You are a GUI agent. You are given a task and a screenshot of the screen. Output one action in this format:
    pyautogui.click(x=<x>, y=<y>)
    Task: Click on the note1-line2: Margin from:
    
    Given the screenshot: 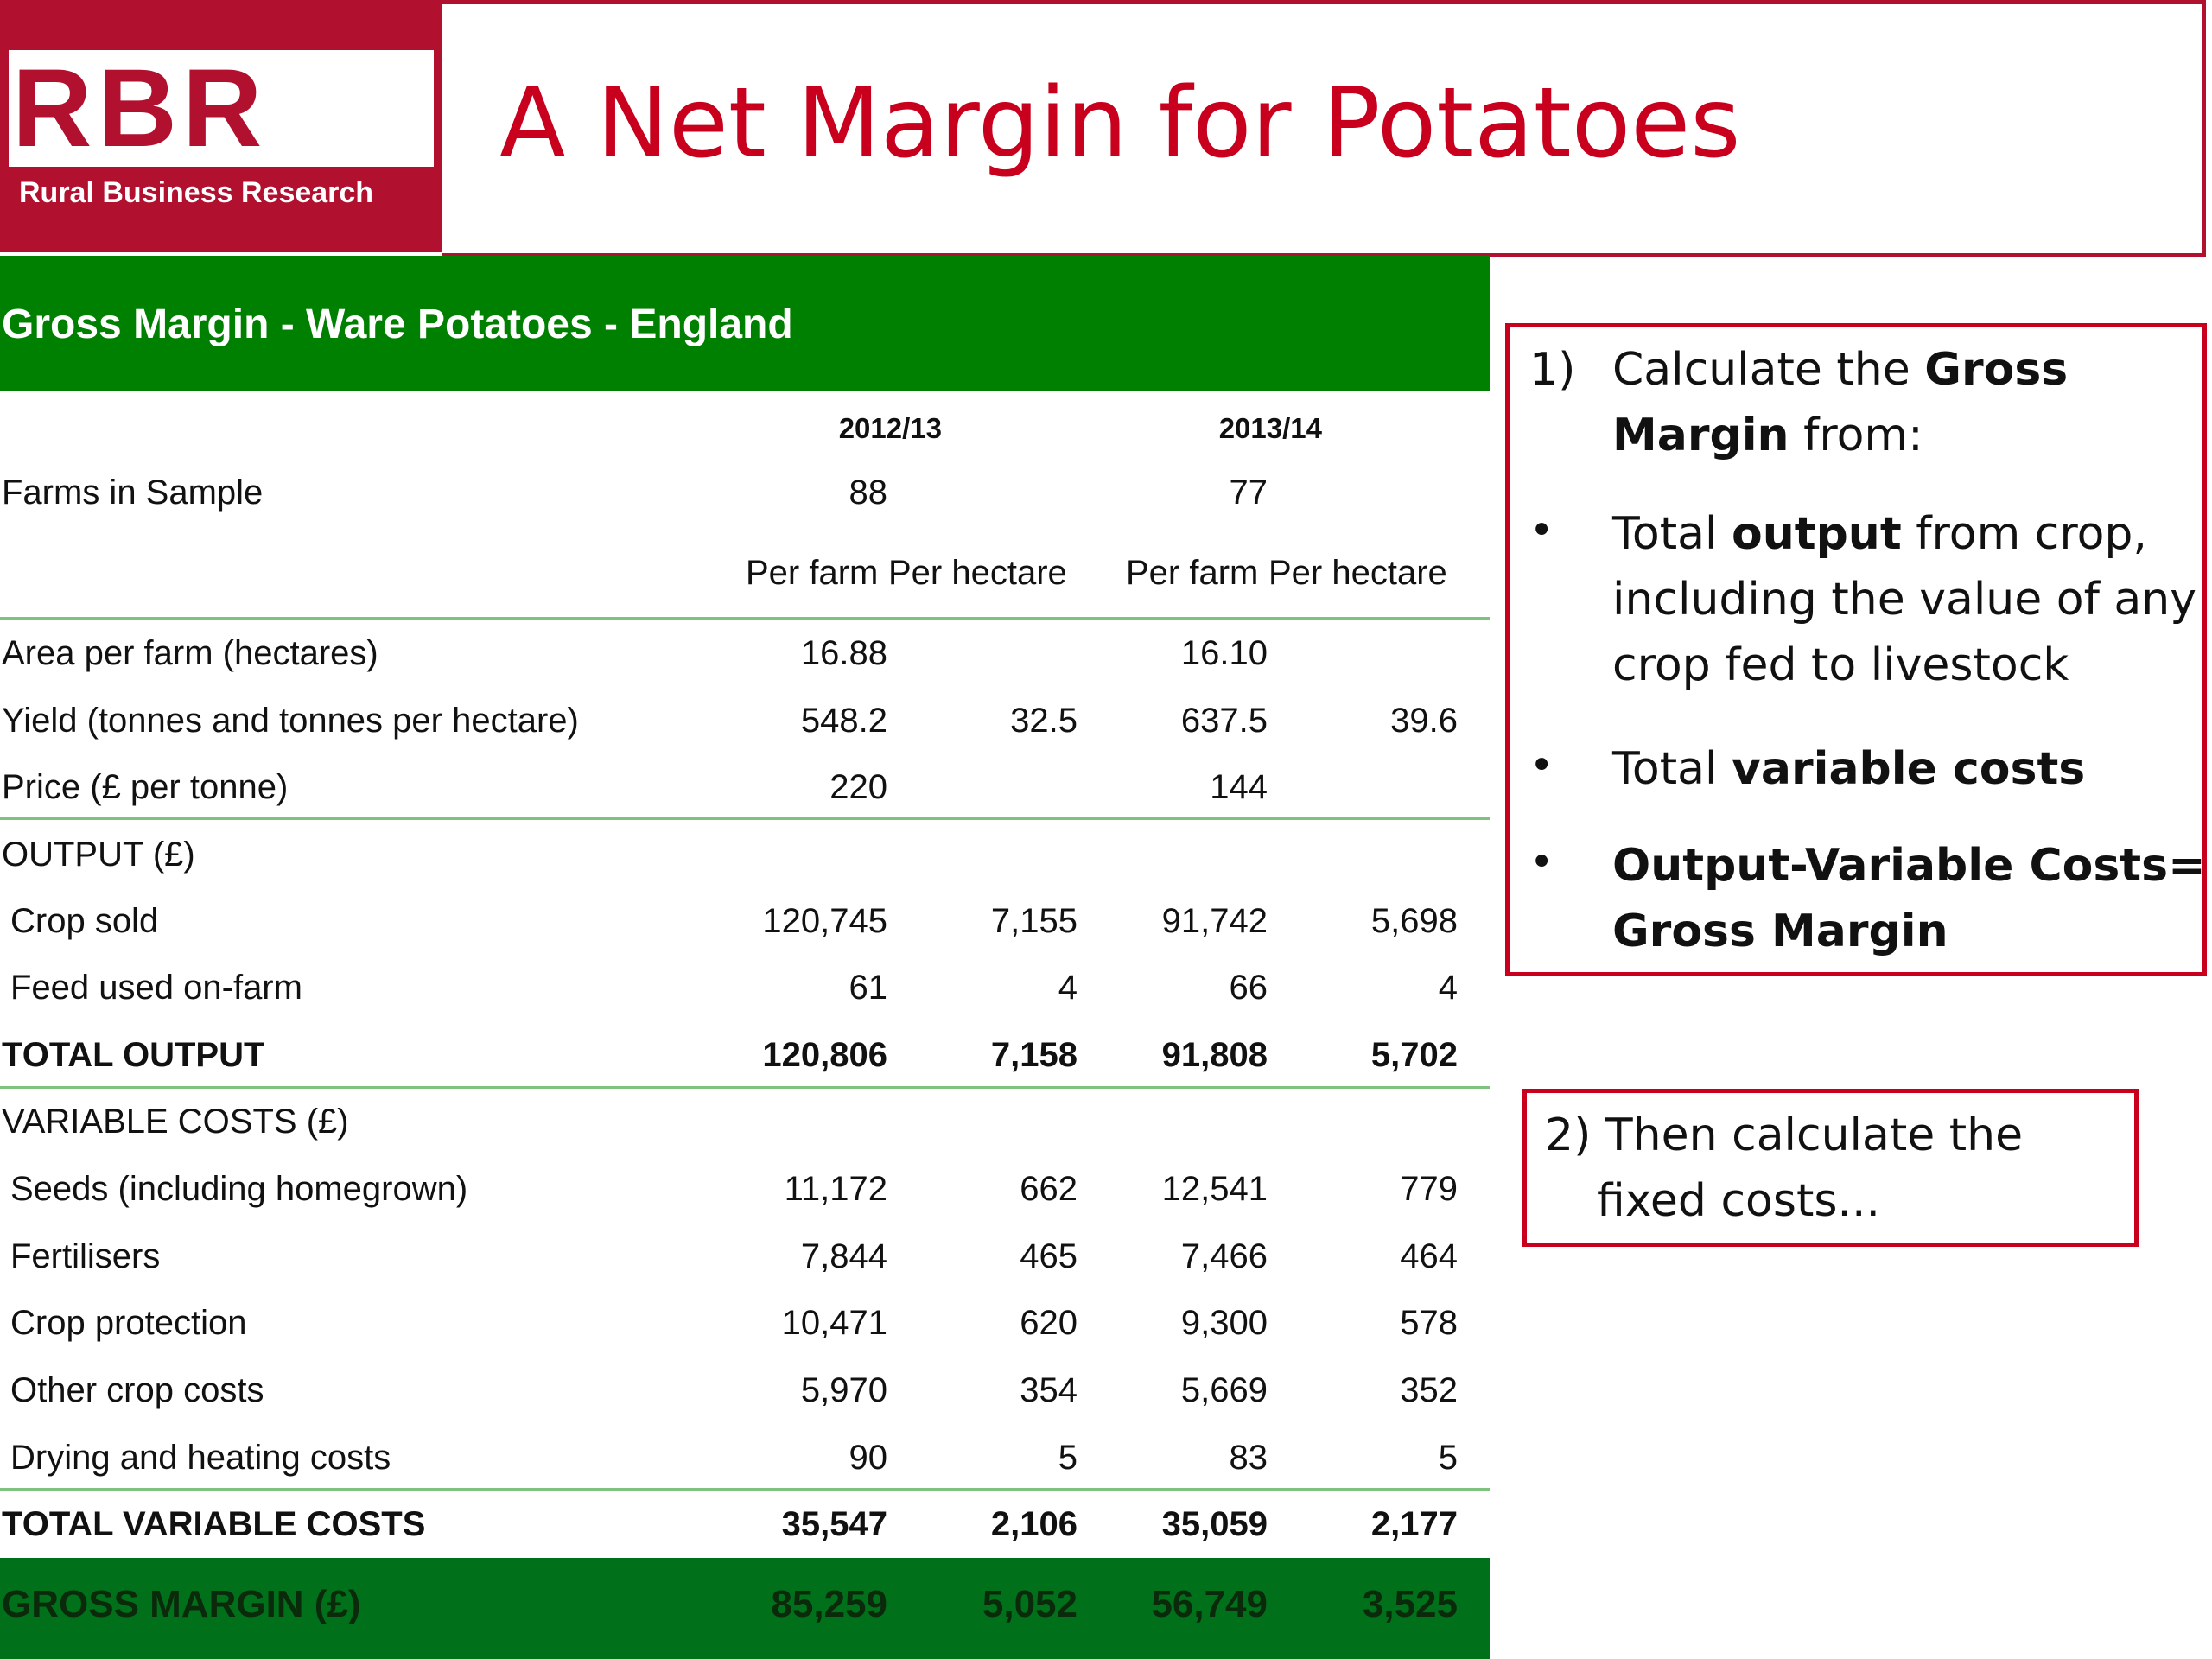 What is the action you would take?
    pyautogui.click(x=1767, y=435)
    